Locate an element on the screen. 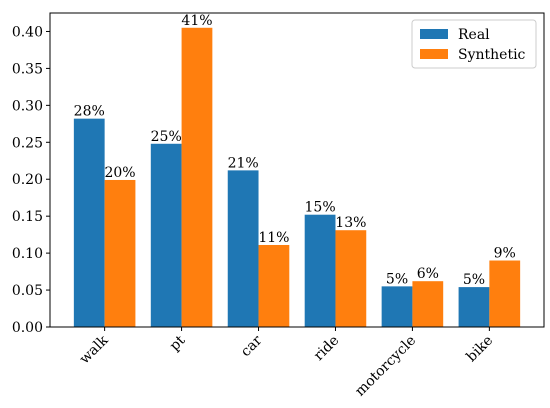 This screenshot has height=408, width=550. bar-real-motorcycle is located at coordinates (397, 306).